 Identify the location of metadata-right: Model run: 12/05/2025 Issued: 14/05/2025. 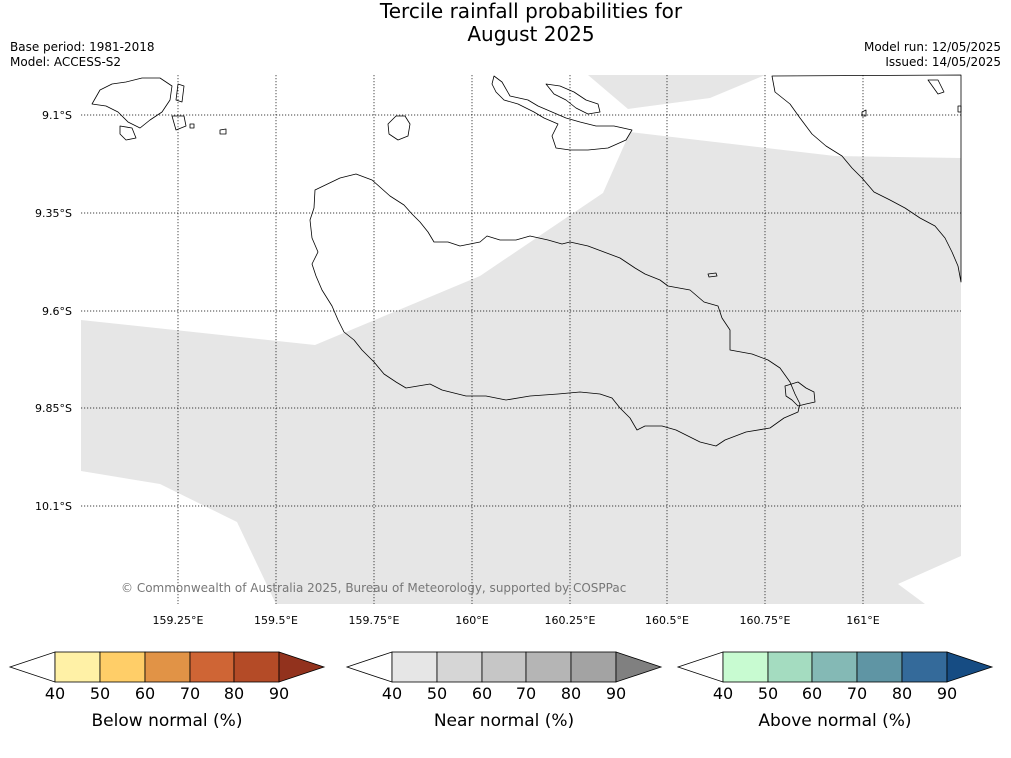
(932, 55).